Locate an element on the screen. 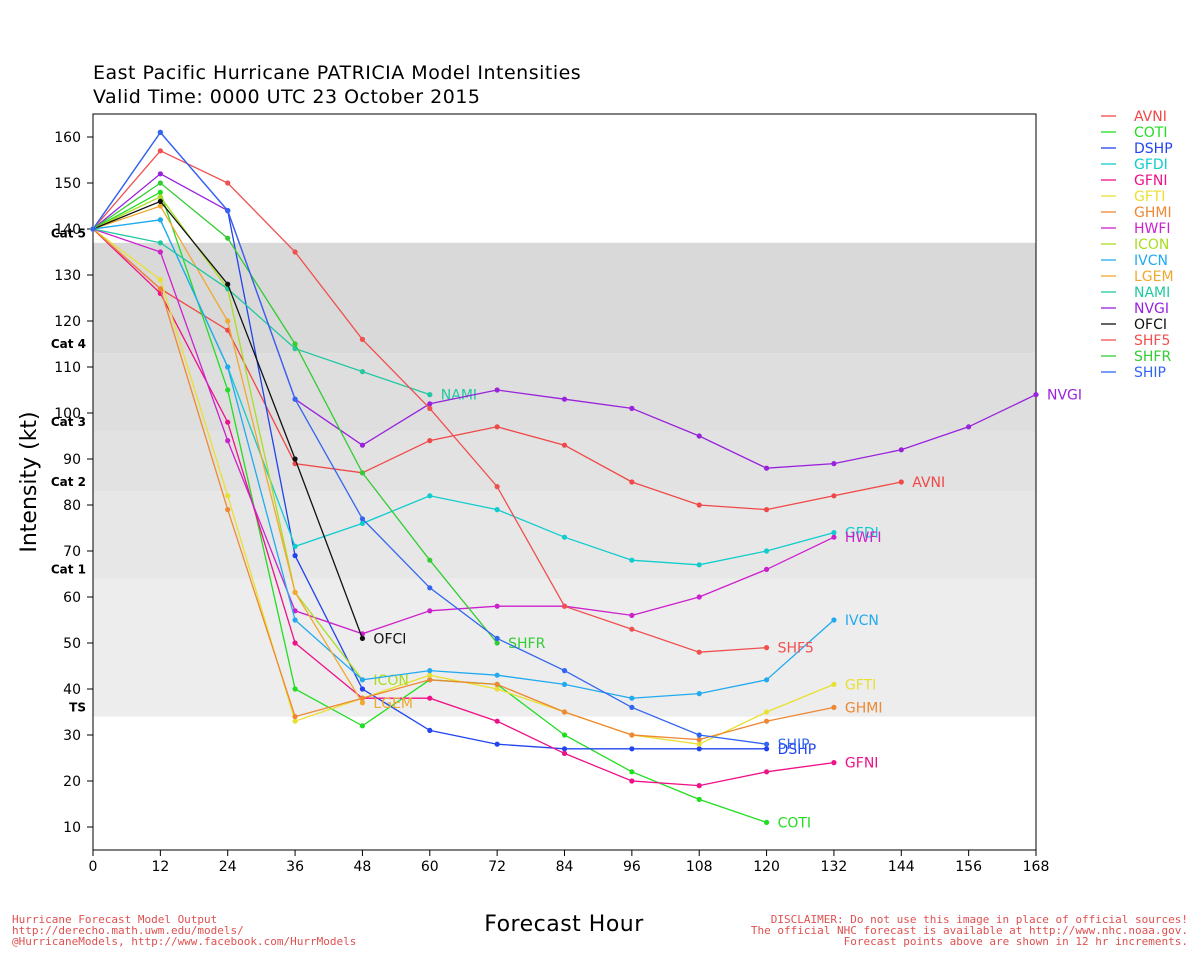  series-end-label: COTI is located at coordinates (794, 823).